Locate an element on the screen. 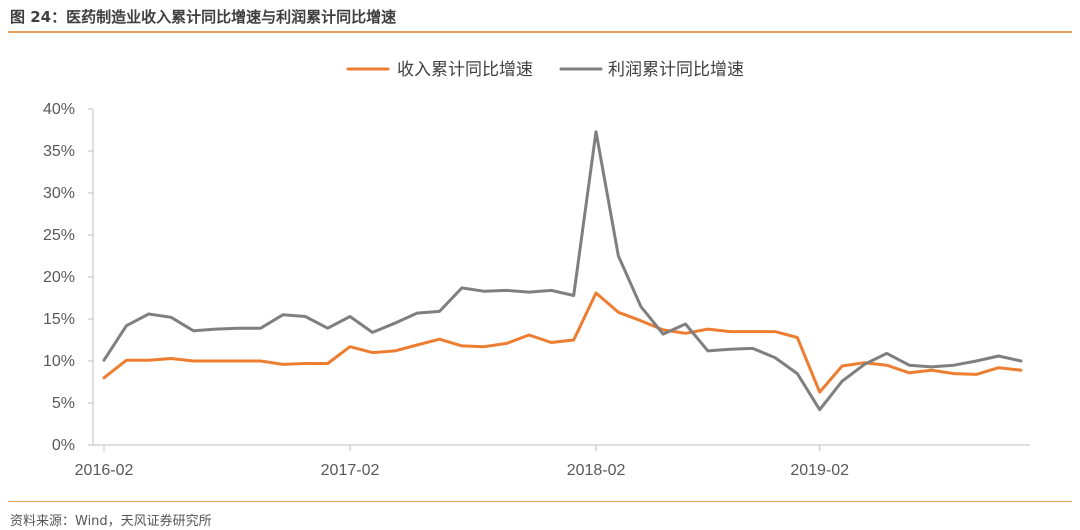 This screenshot has width=1080, height=530. footer-divider is located at coordinates (540, 501).